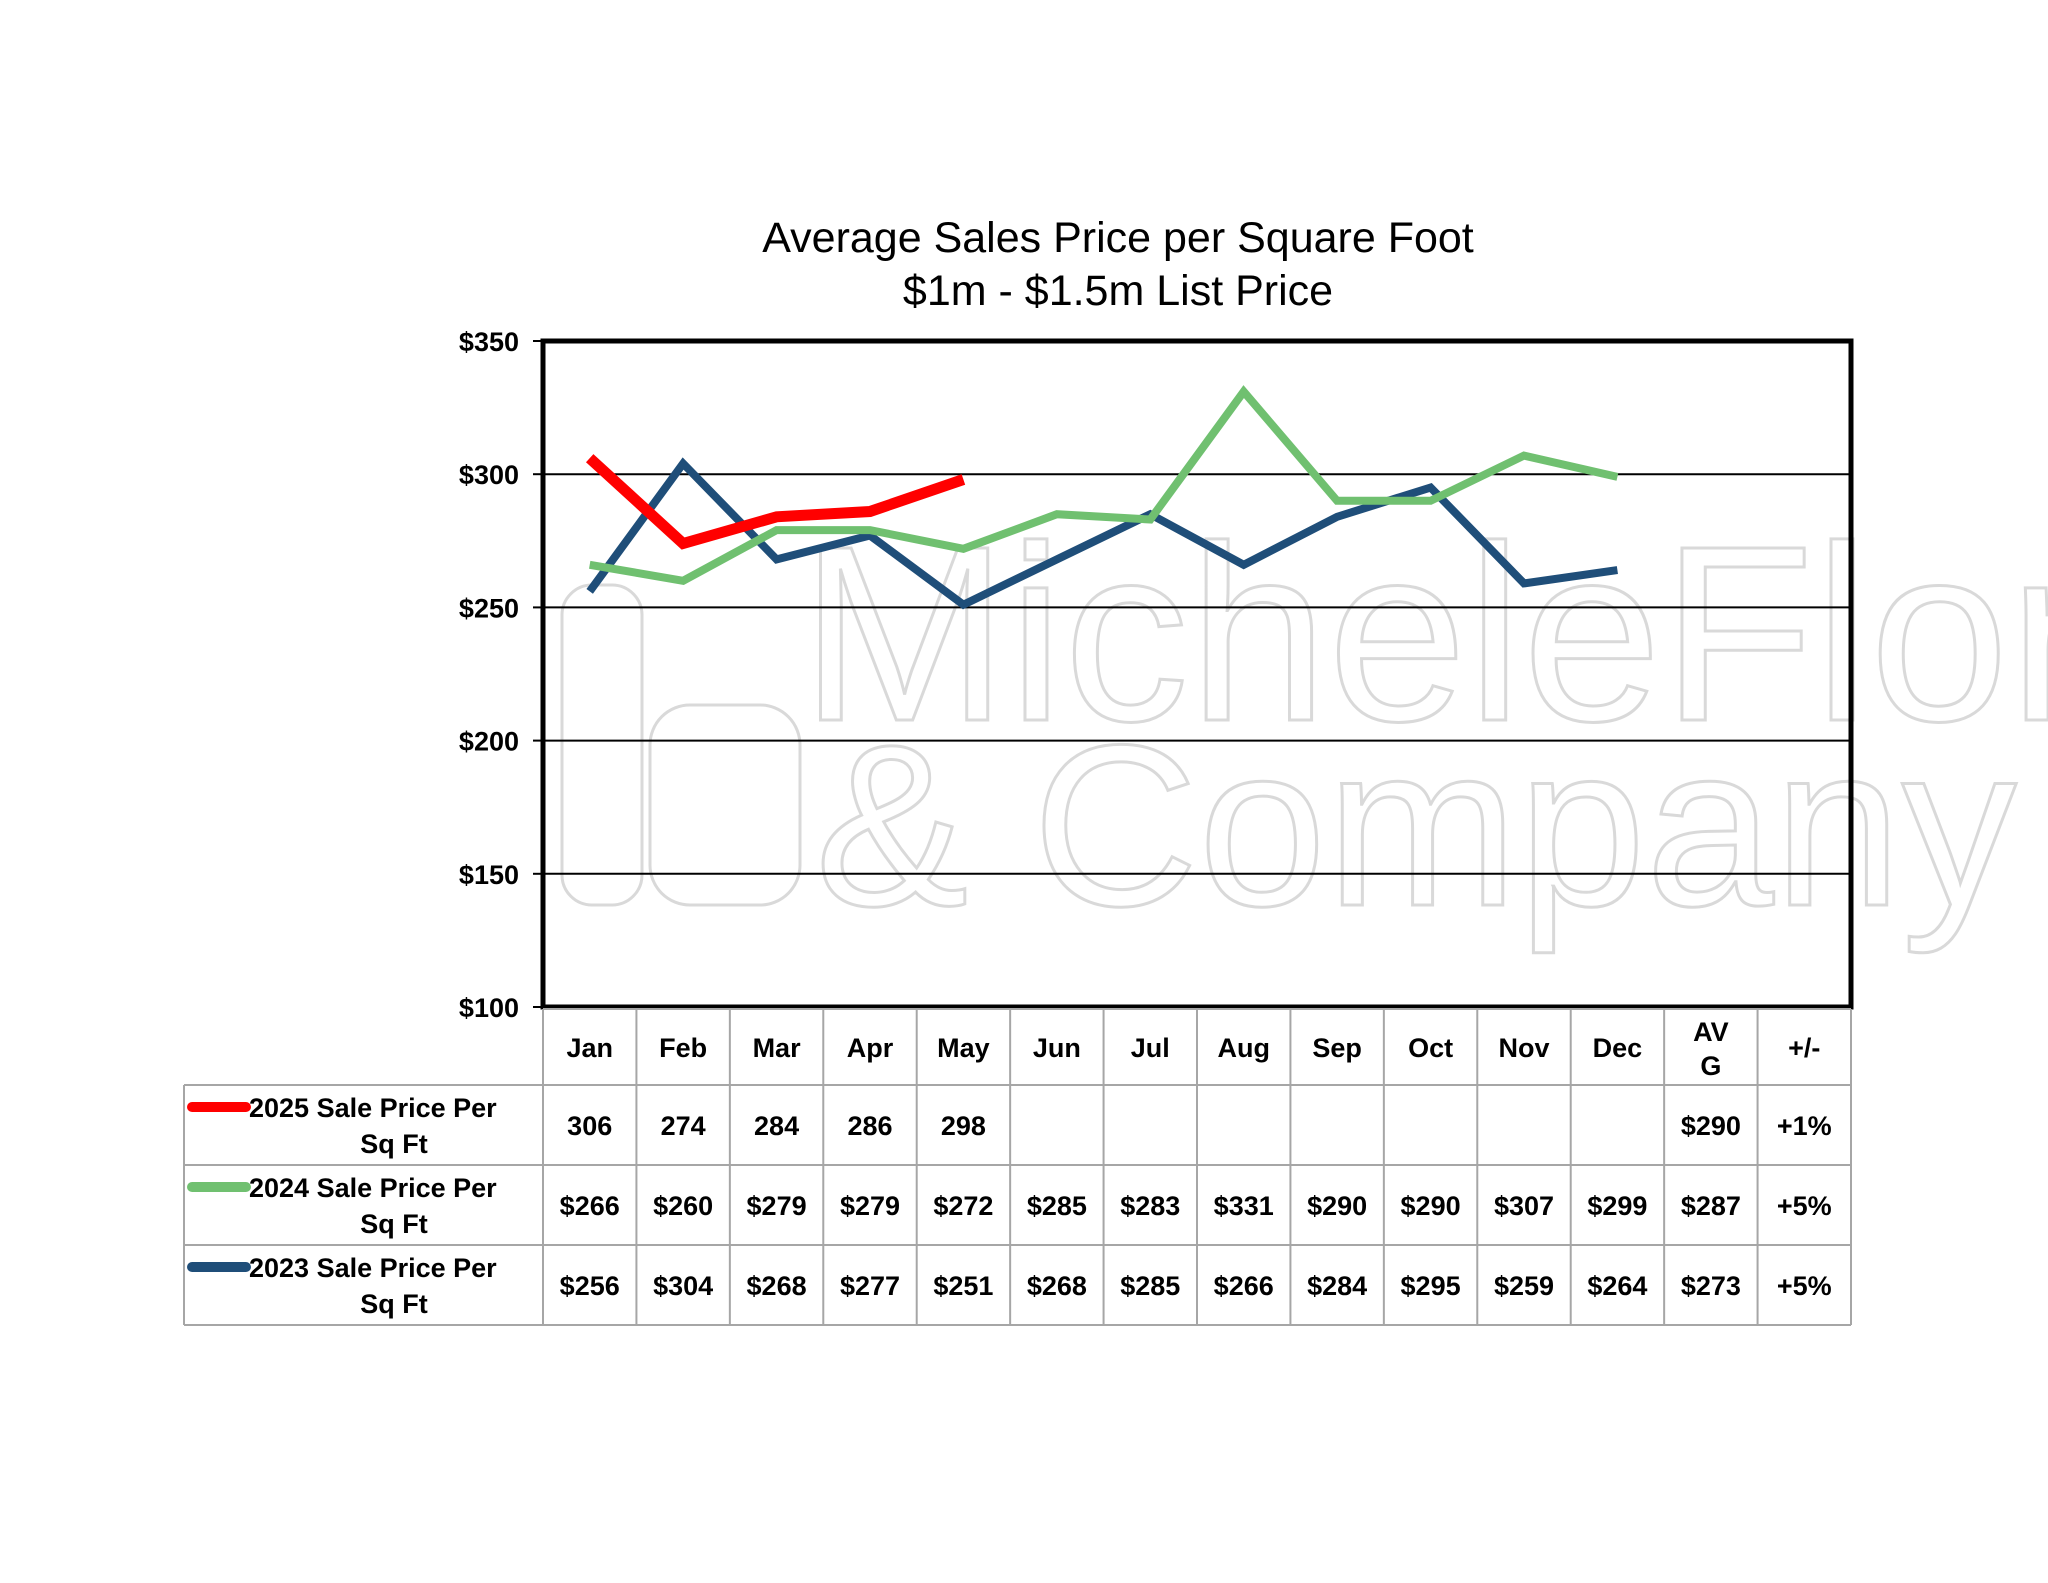 The width and height of the screenshot is (2048, 1583). What do you see at coordinates (1337, 1048) in the screenshot?
I see `table-header-cell: Sep` at bounding box center [1337, 1048].